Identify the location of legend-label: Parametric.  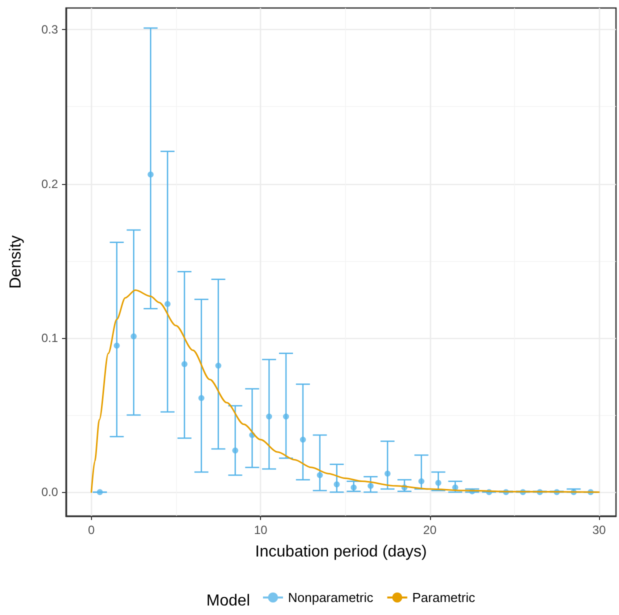
(444, 597).